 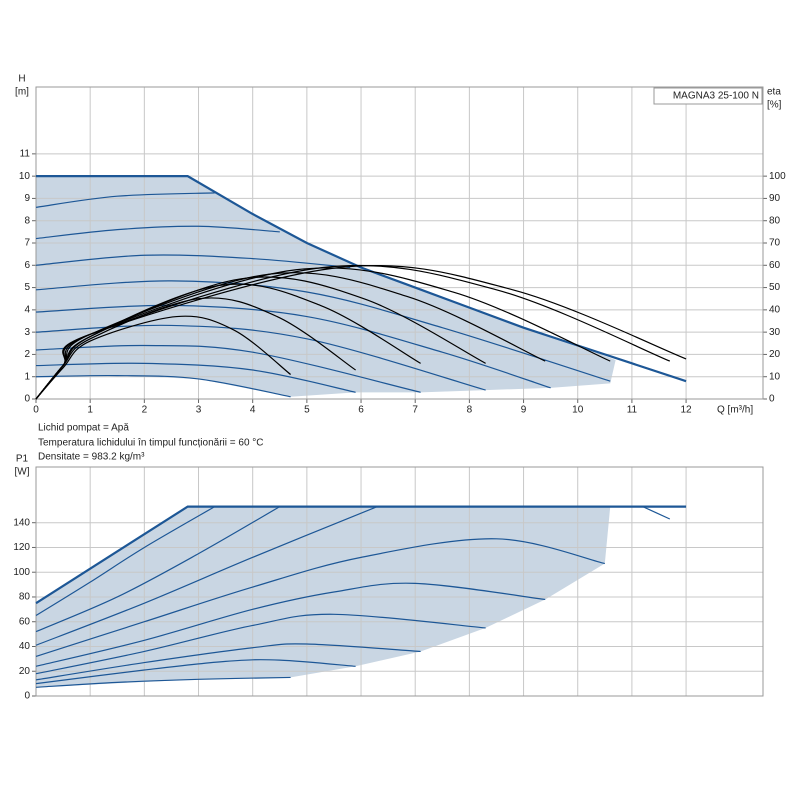 I want to click on y2-tick-label: 20, so click(x=775, y=354).